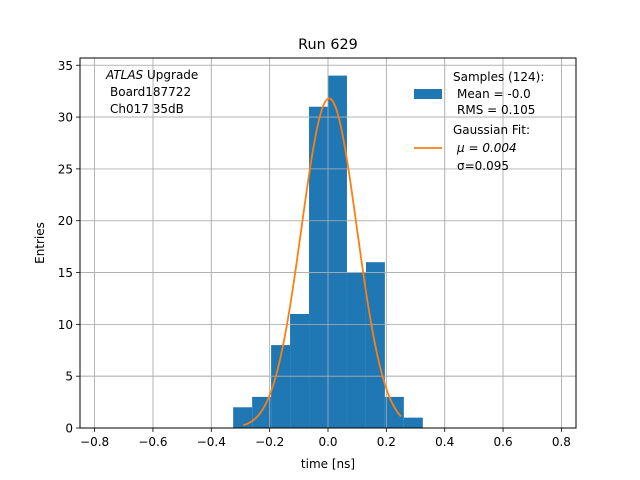  What do you see at coordinates (428, 94) in the screenshot?
I see `legend-hist-swatch` at bounding box center [428, 94].